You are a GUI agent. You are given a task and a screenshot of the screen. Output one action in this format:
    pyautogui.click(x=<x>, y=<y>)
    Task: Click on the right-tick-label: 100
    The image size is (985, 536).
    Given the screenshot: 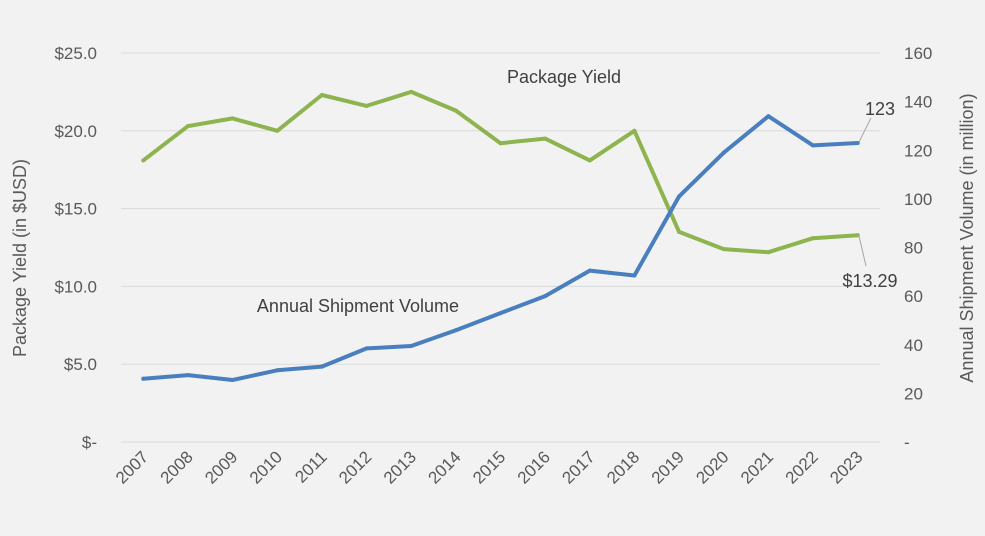 What is the action you would take?
    pyautogui.click(x=918, y=199)
    